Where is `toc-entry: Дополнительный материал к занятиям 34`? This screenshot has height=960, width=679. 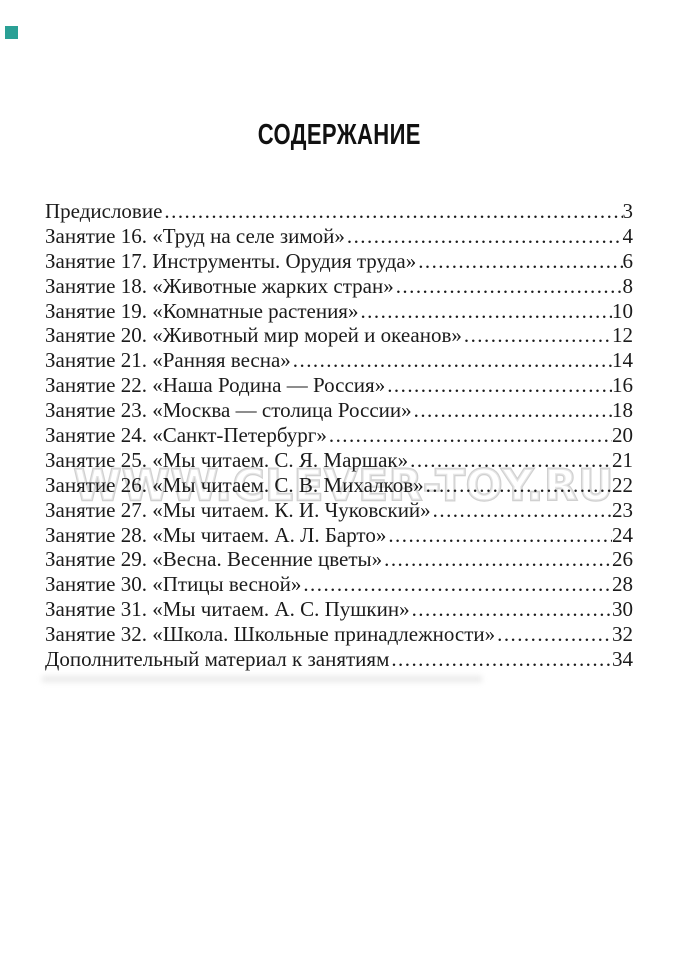
toc-entry: Дополнительный материал к занятиям 34 is located at coordinates (339, 659).